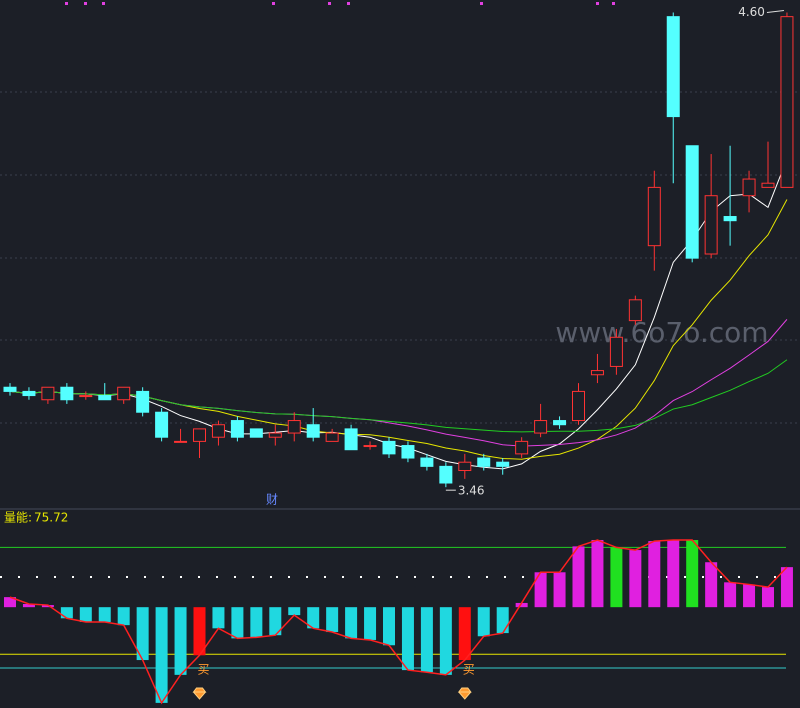  I want to click on watermark: www.6o7o.com, so click(661, 332).